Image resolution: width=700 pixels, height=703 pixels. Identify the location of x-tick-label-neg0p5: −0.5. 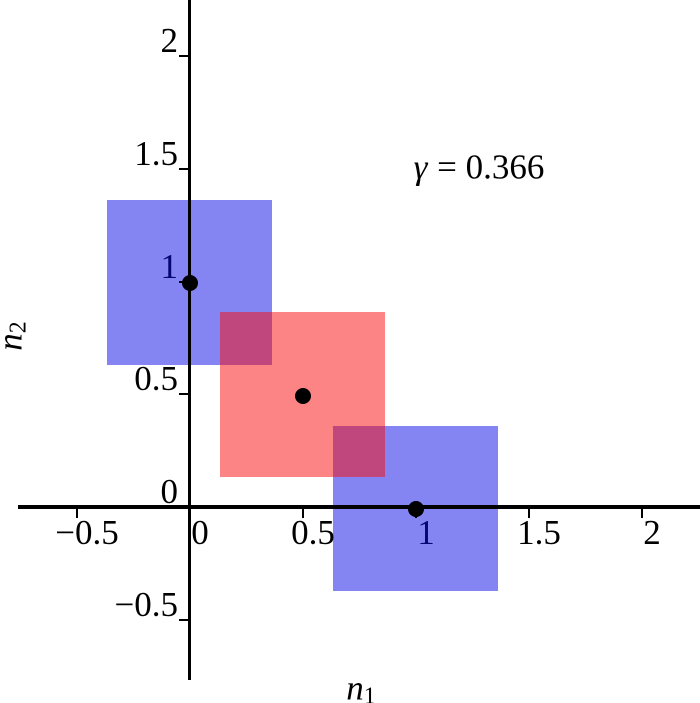
(87, 532).